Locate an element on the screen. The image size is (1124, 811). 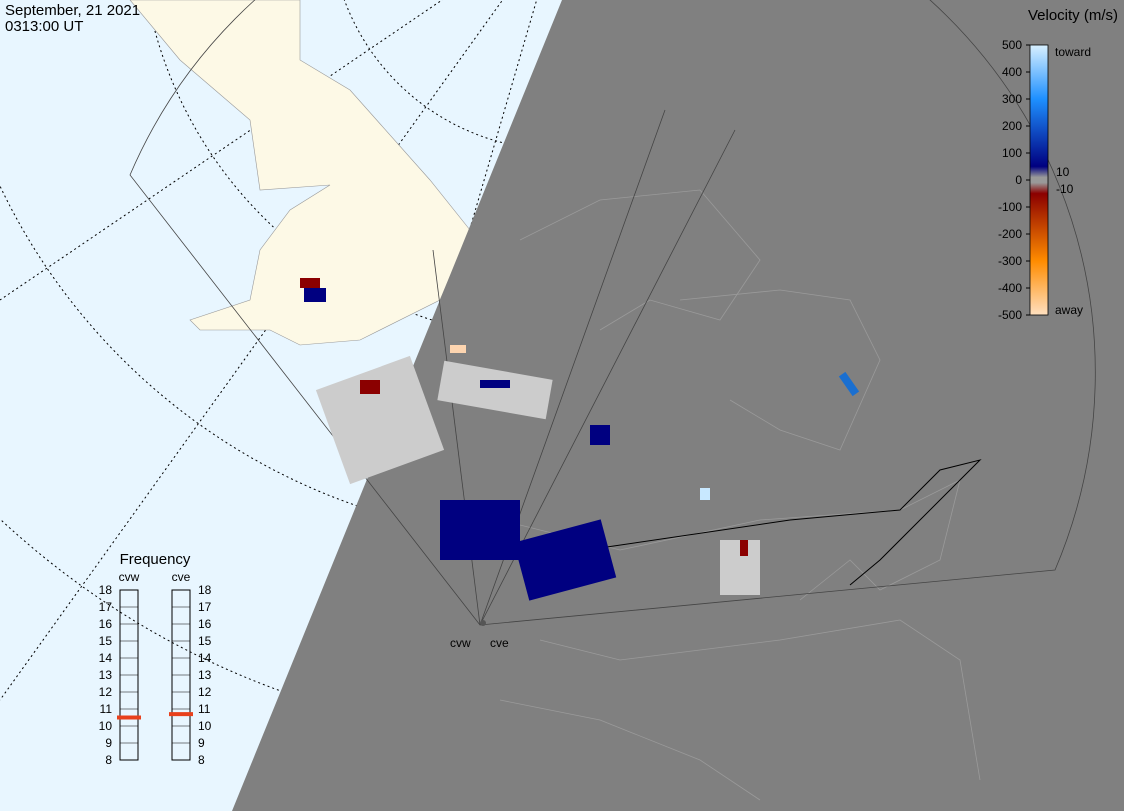
site-label: cve is located at coordinates (499, 643).